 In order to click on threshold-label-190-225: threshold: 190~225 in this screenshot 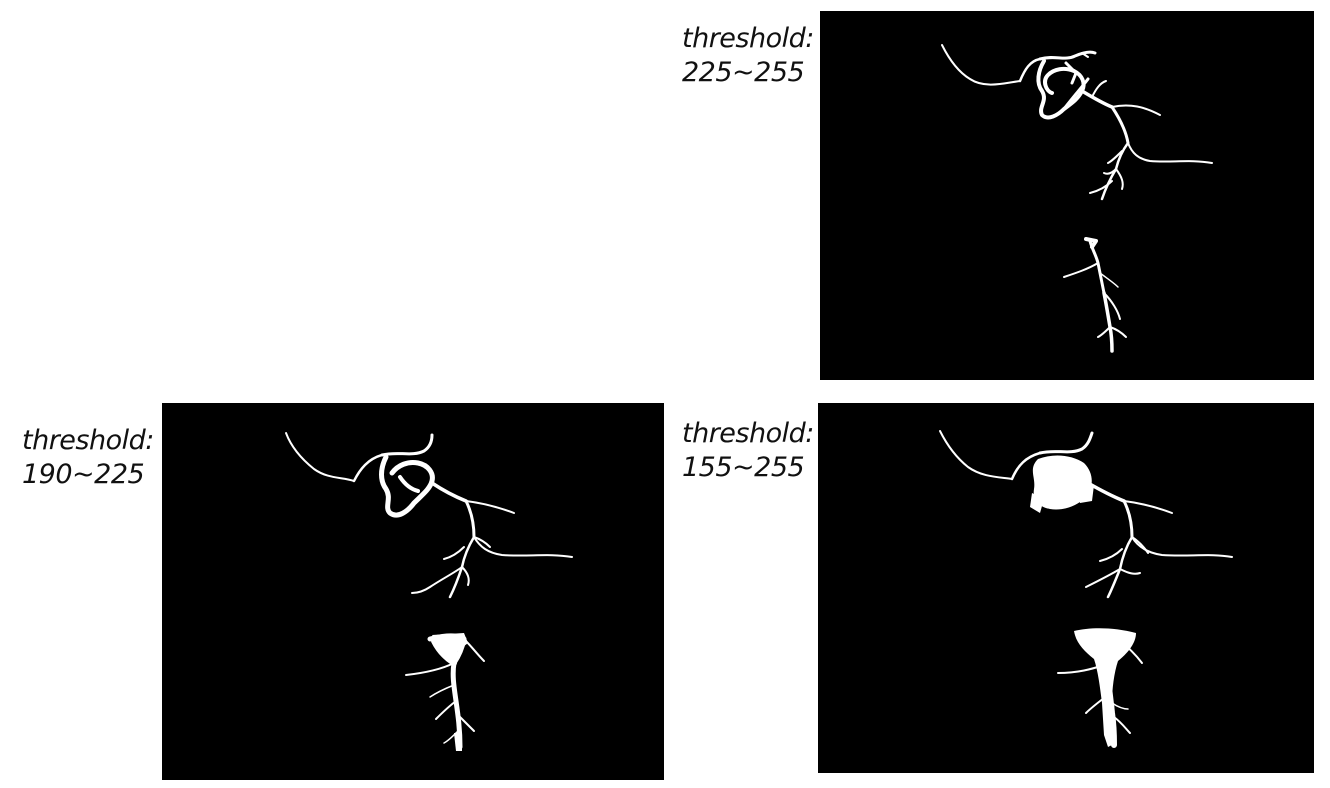, I will do `click(88, 458)`.